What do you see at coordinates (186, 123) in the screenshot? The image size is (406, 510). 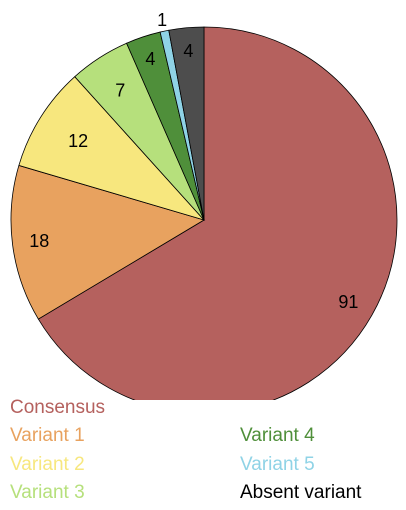 I see `pie-slice-absent-variant` at bounding box center [186, 123].